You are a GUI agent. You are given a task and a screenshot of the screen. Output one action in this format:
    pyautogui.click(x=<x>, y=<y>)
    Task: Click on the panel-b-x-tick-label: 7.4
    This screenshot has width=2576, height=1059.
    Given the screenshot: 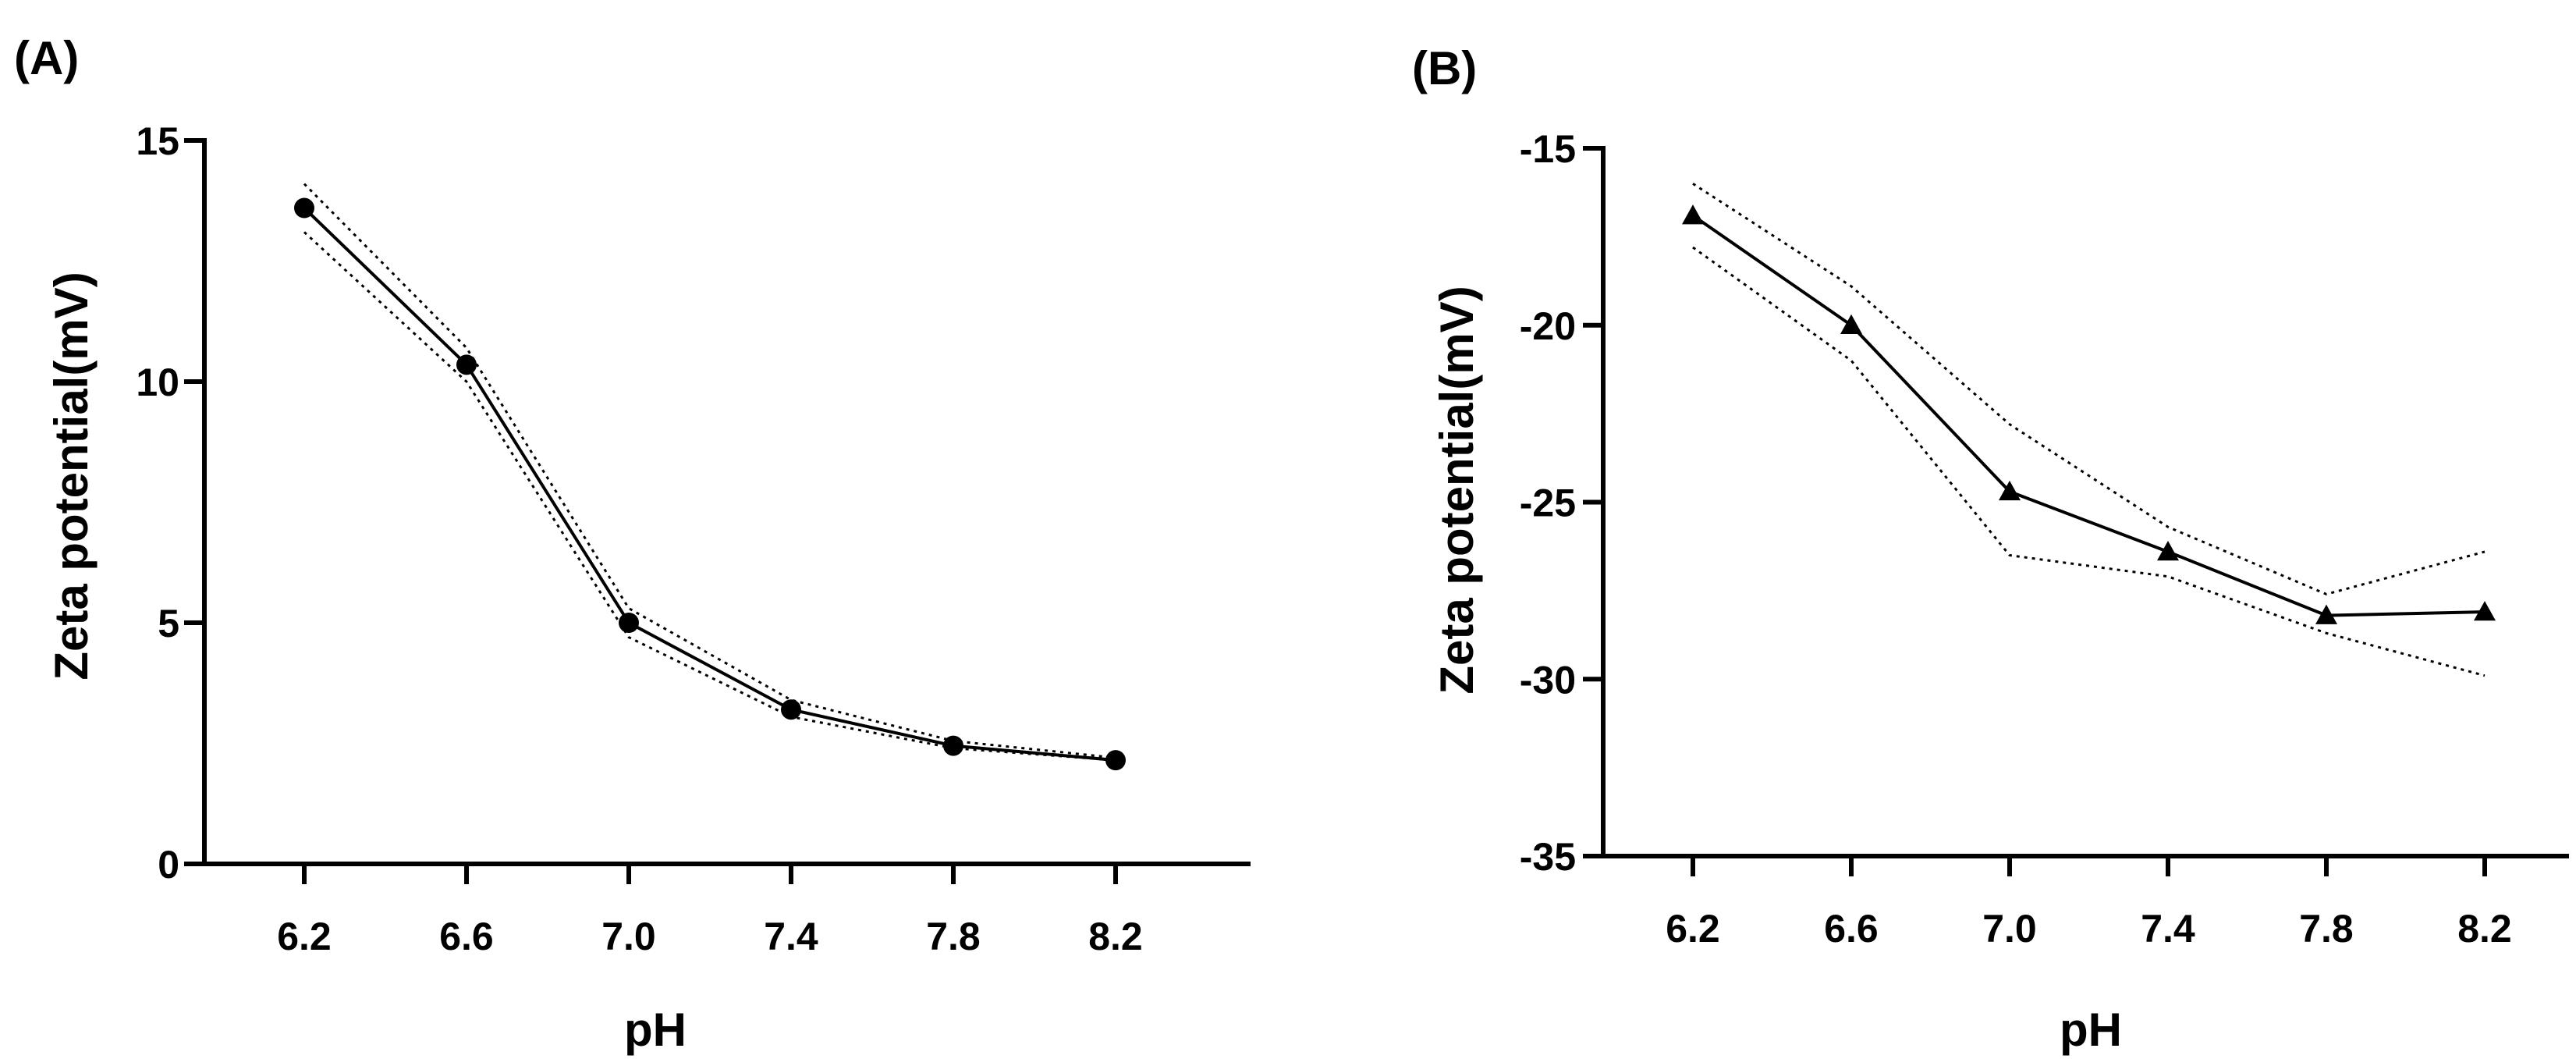 What is the action you would take?
    pyautogui.click(x=2168, y=929)
    